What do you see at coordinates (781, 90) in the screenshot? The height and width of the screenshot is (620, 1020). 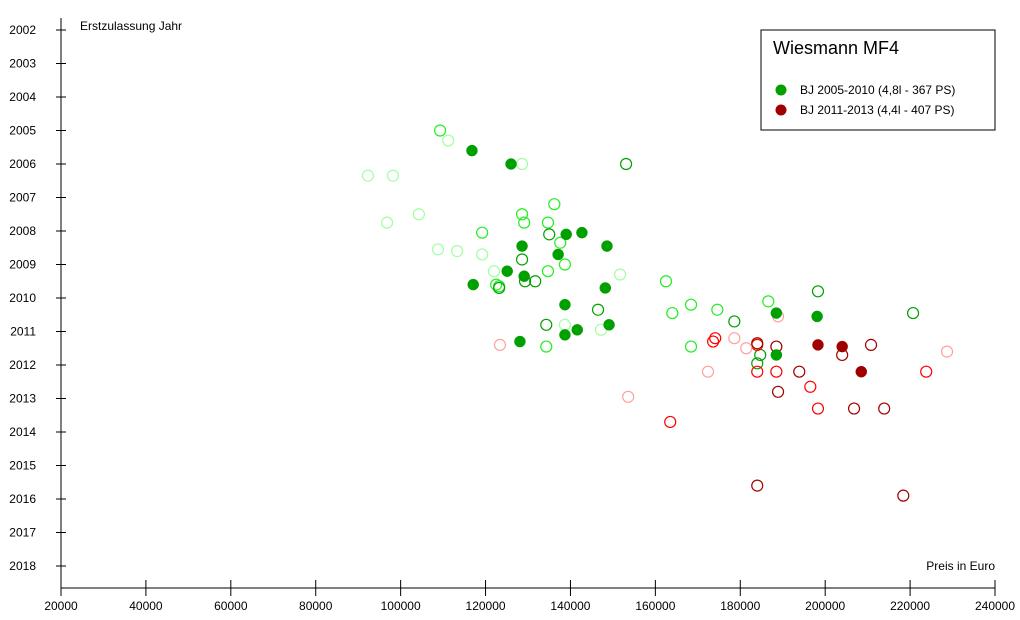 I see `legend-marker-2005-2010` at bounding box center [781, 90].